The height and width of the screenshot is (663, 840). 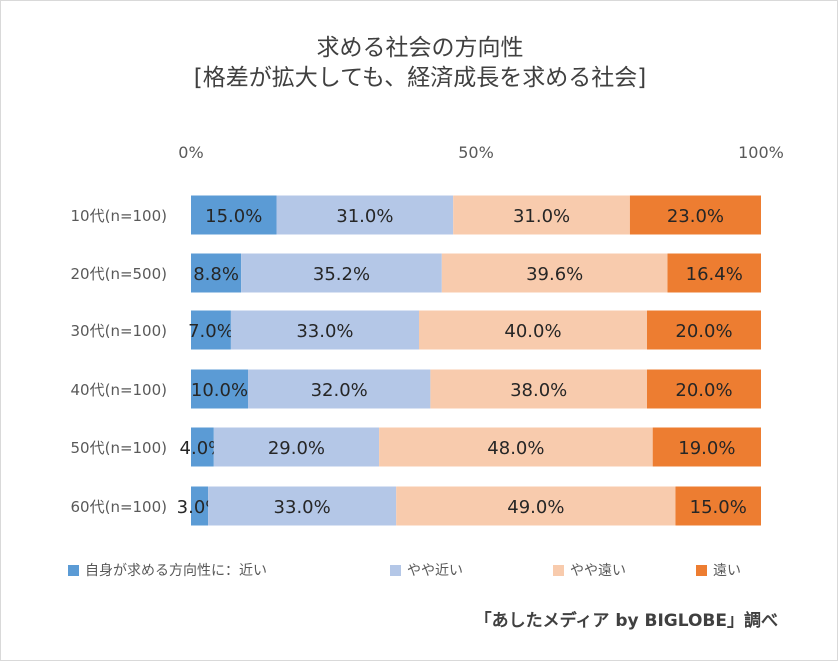 What do you see at coordinates (727, 571) in the screenshot?
I see `legend-label: 遠い` at bounding box center [727, 571].